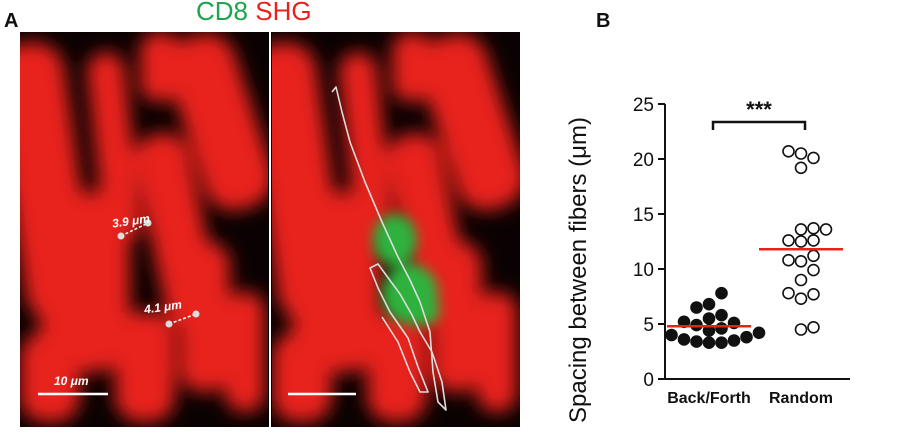  Describe the element at coordinates (709, 398) in the screenshot. I see `x-category-label: Back/Forth` at that location.